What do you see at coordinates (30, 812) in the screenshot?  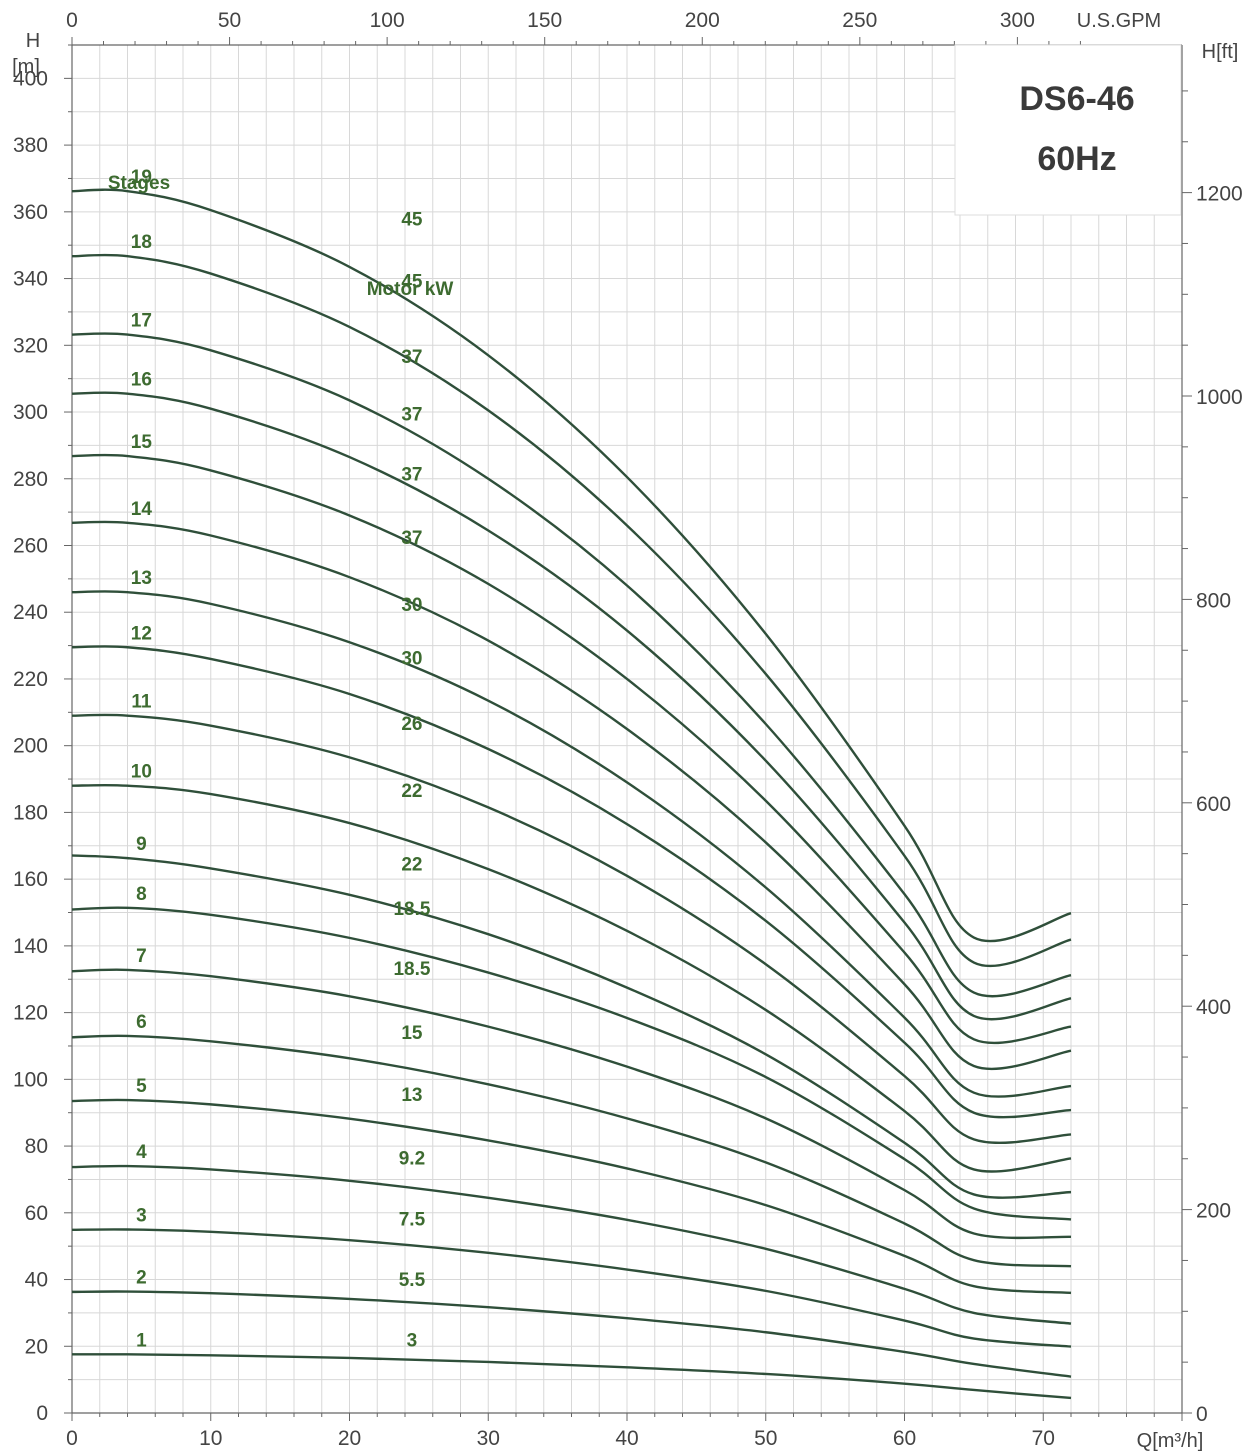 I see `y-tick-label: 180` at bounding box center [30, 812].